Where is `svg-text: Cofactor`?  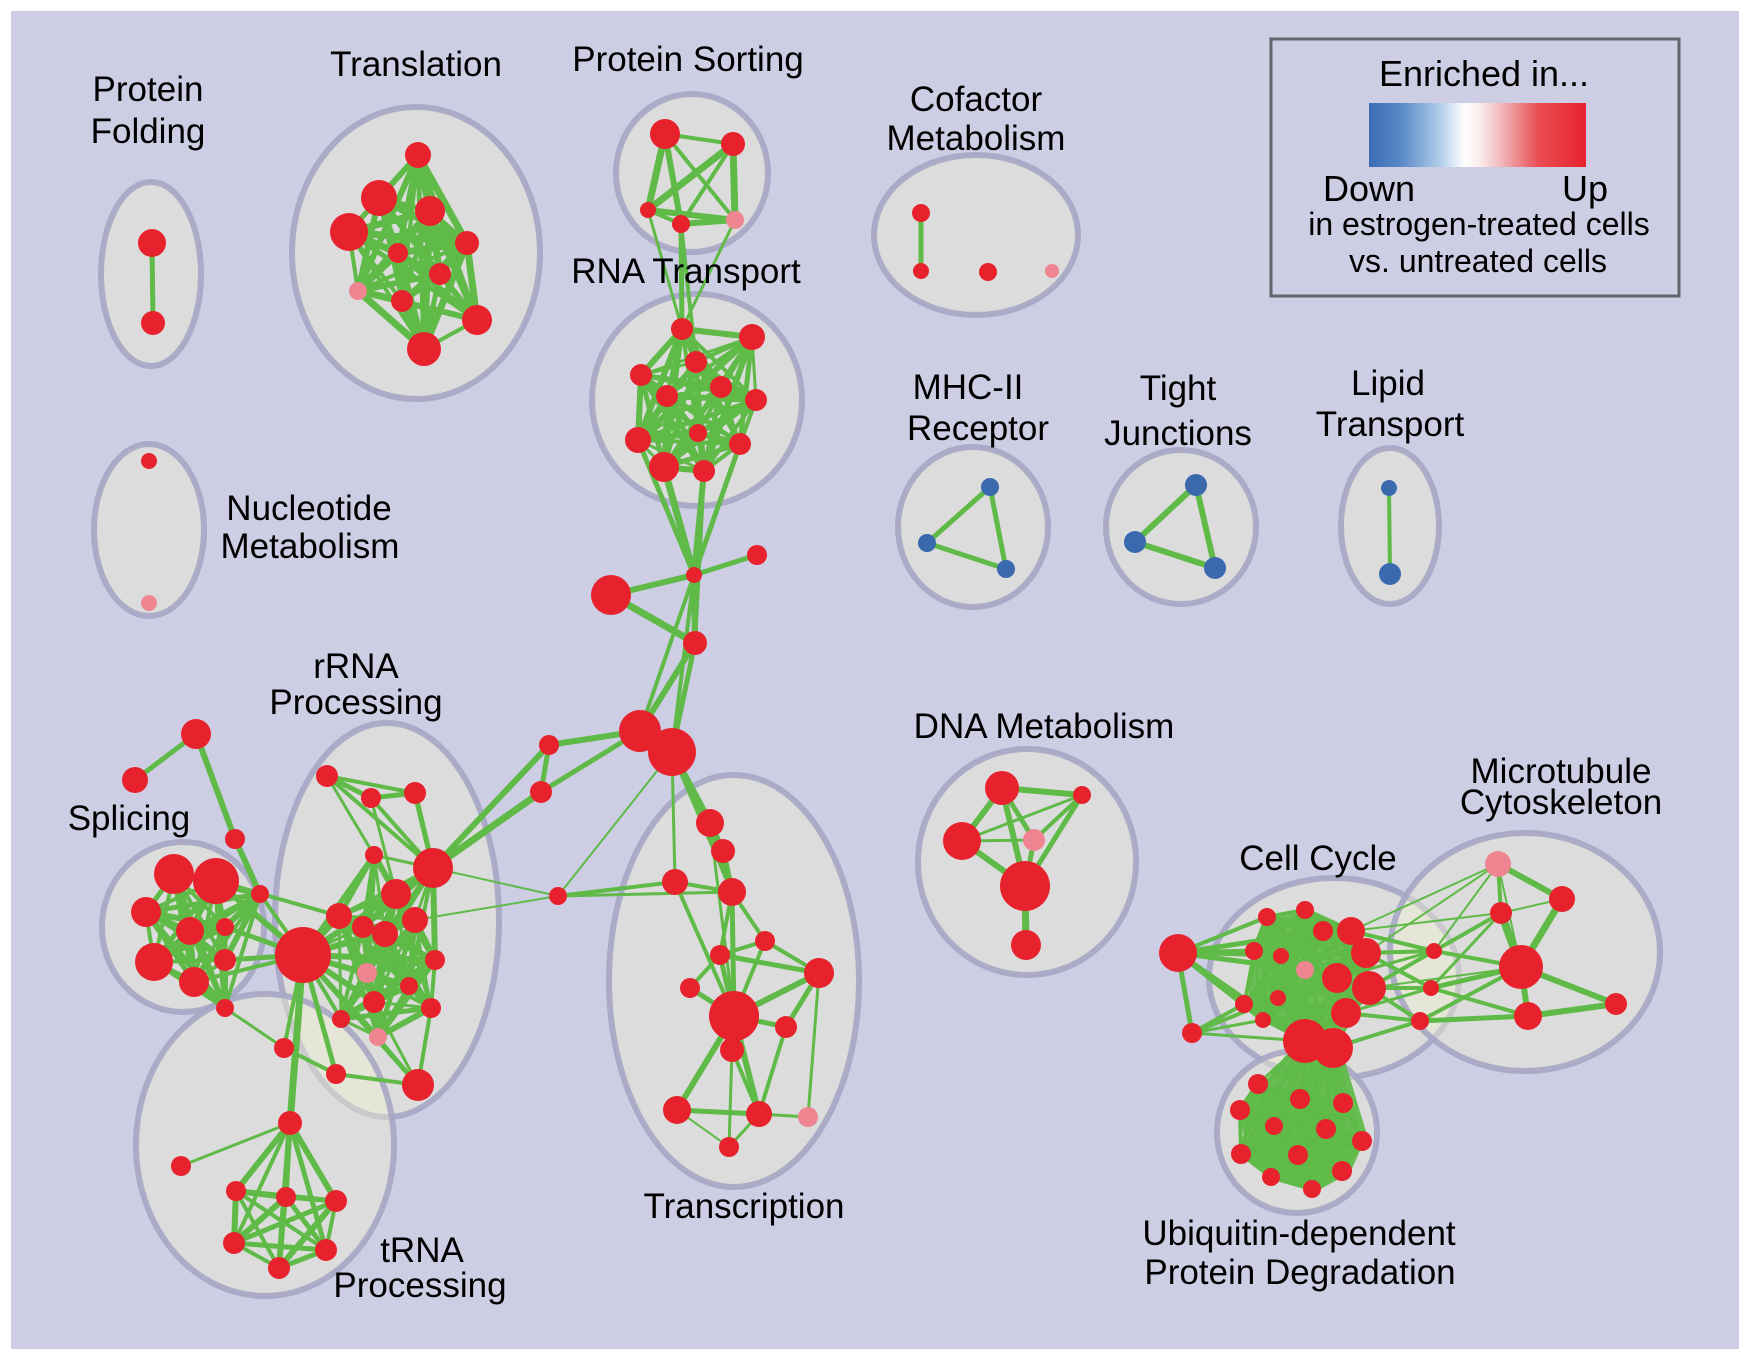
svg-text: Cofactor is located at coordinates (976, 99).